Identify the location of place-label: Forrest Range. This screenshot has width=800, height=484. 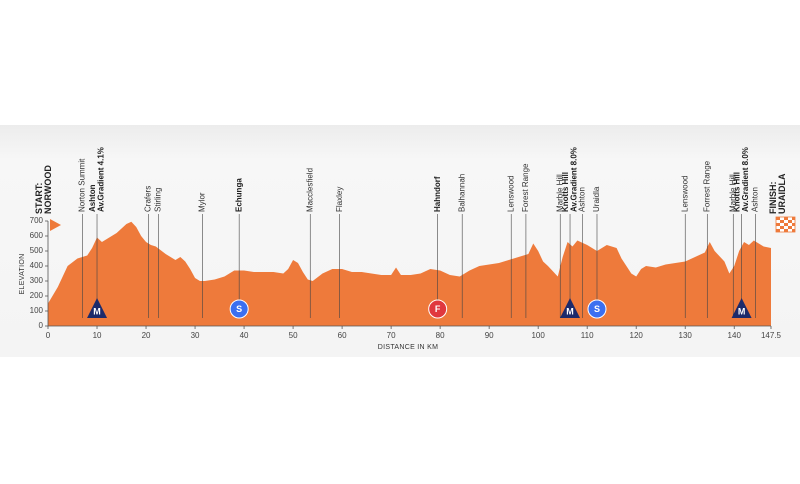
(706, 186).